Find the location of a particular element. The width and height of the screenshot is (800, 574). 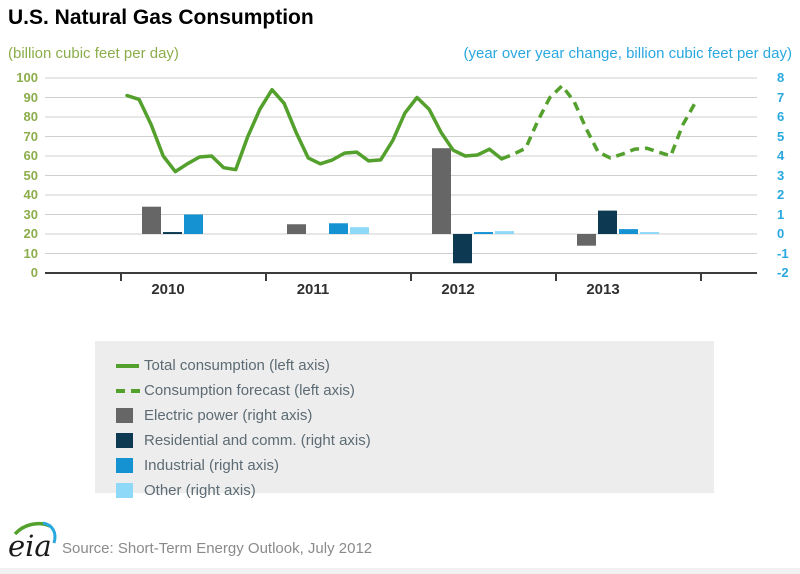

y-axis-label-left: 80 is located at coordinates (30, 116).